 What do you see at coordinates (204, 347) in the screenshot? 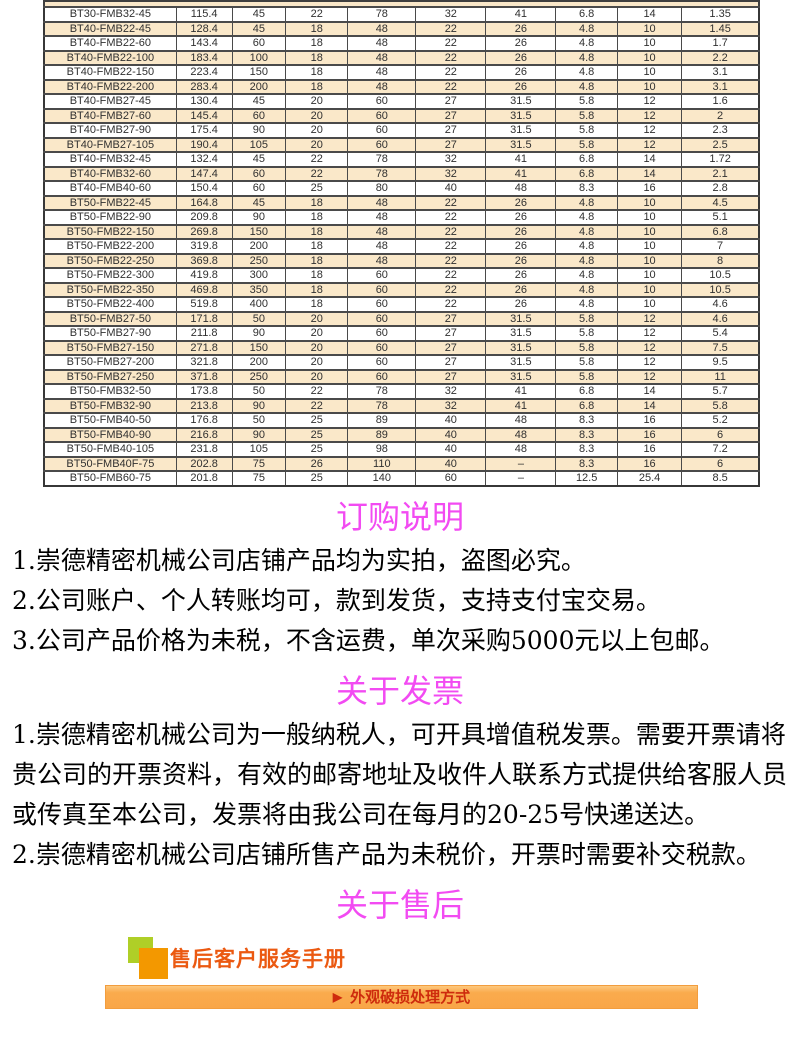
I see `value-cell: 271.8` at bounding box center [204, 347].